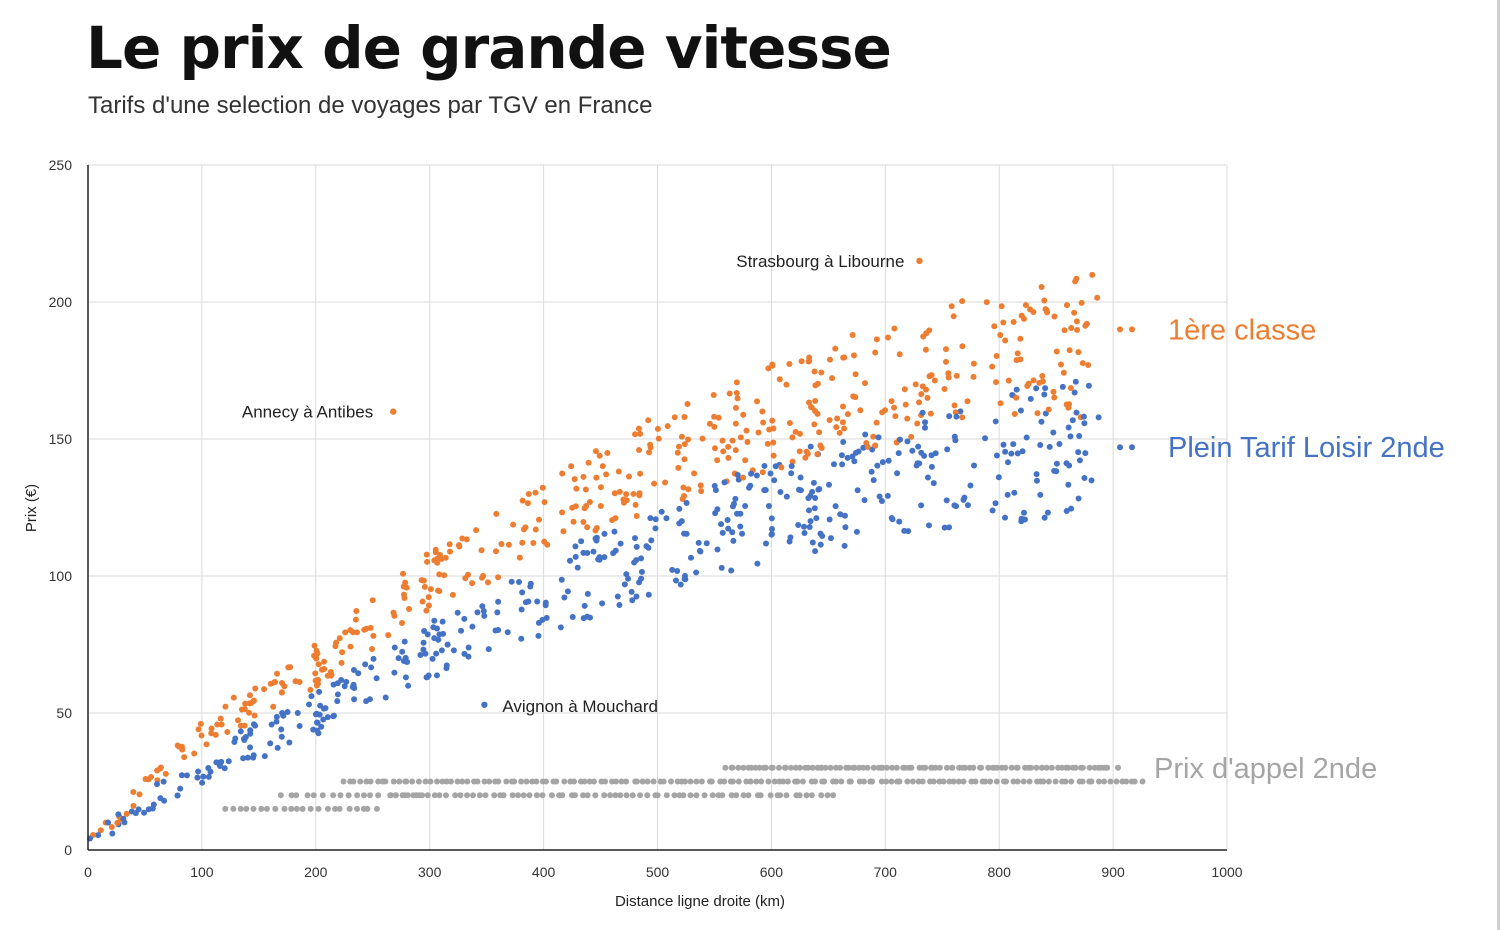 The width and height of the screenshot is (1500, 930). What do you see at coordinates (61, 576) in the screenshot?
I see `y-tick-label: 100` at bounding box center [61, 576].